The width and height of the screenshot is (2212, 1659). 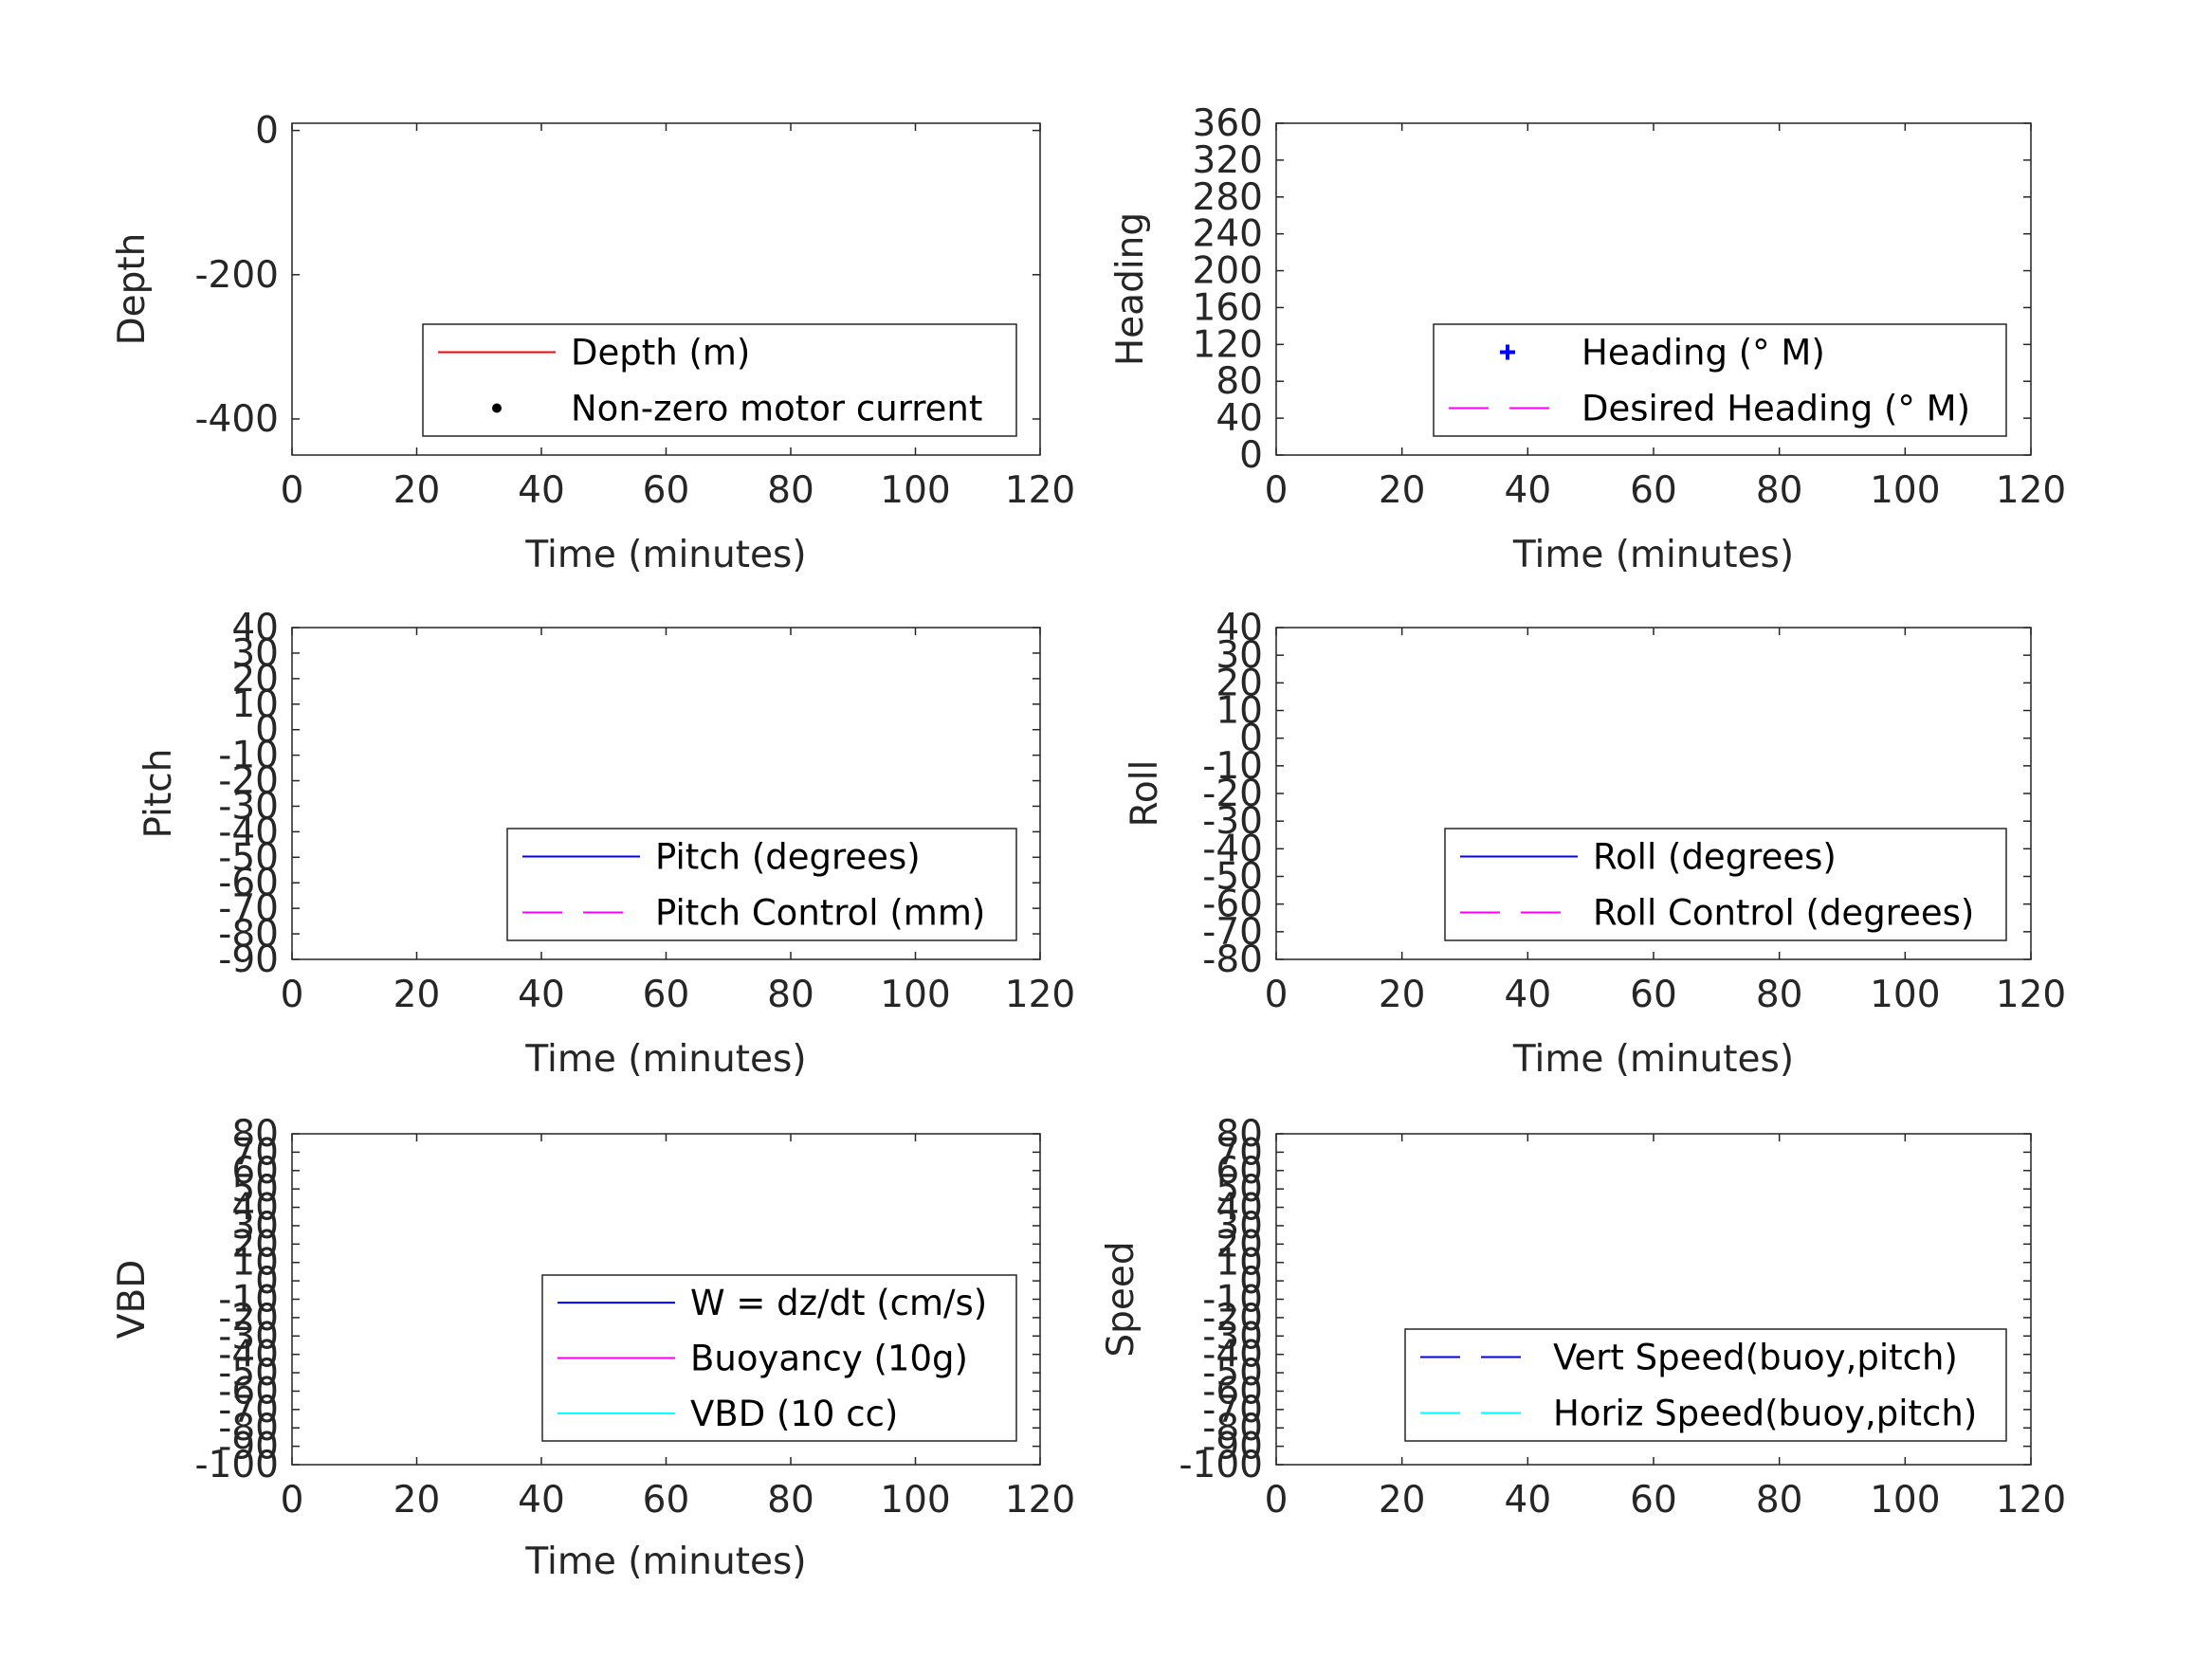 I want to click on legend: Roll (degrees) Roll Control (degrees), so click(x=1725, y=884).